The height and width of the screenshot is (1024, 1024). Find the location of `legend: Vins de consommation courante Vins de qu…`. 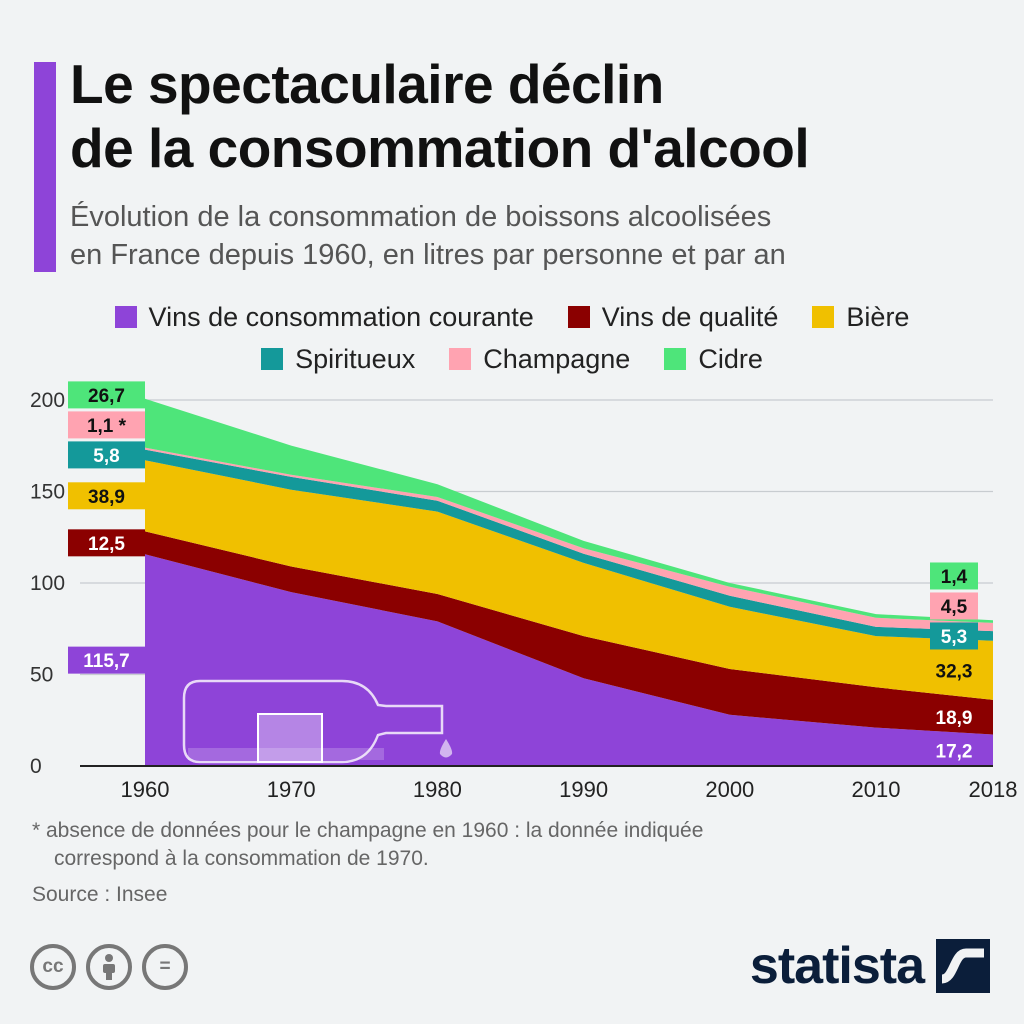

legend: Vins de consommation courante Vins de qu… is located at coordinates (512, 338).